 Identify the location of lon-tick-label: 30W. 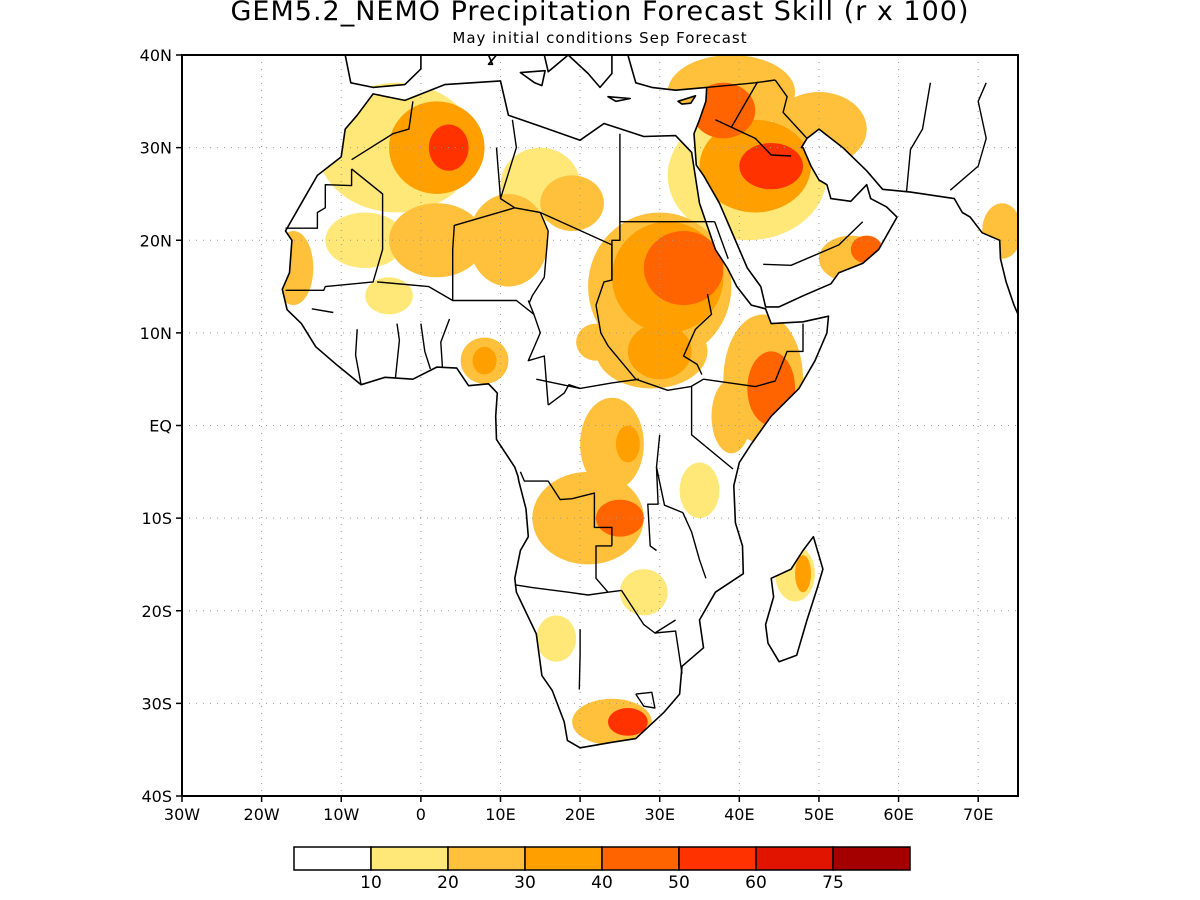
(182, 814).